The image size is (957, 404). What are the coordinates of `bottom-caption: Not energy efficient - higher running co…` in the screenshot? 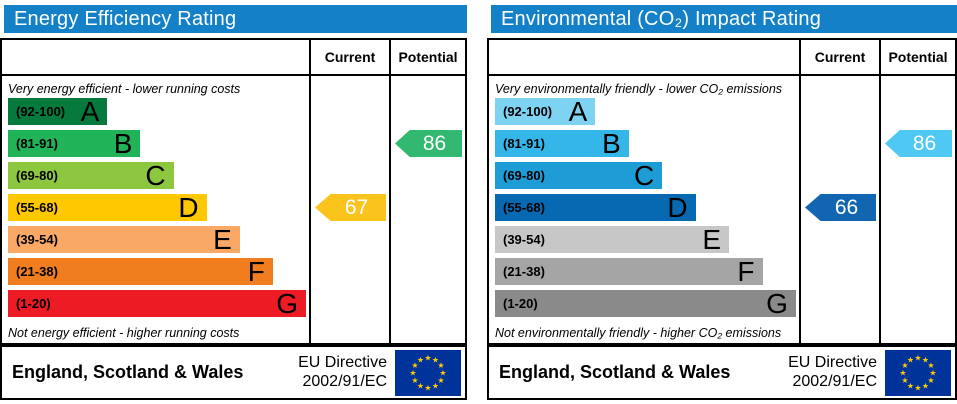 It's located at (124, 333).